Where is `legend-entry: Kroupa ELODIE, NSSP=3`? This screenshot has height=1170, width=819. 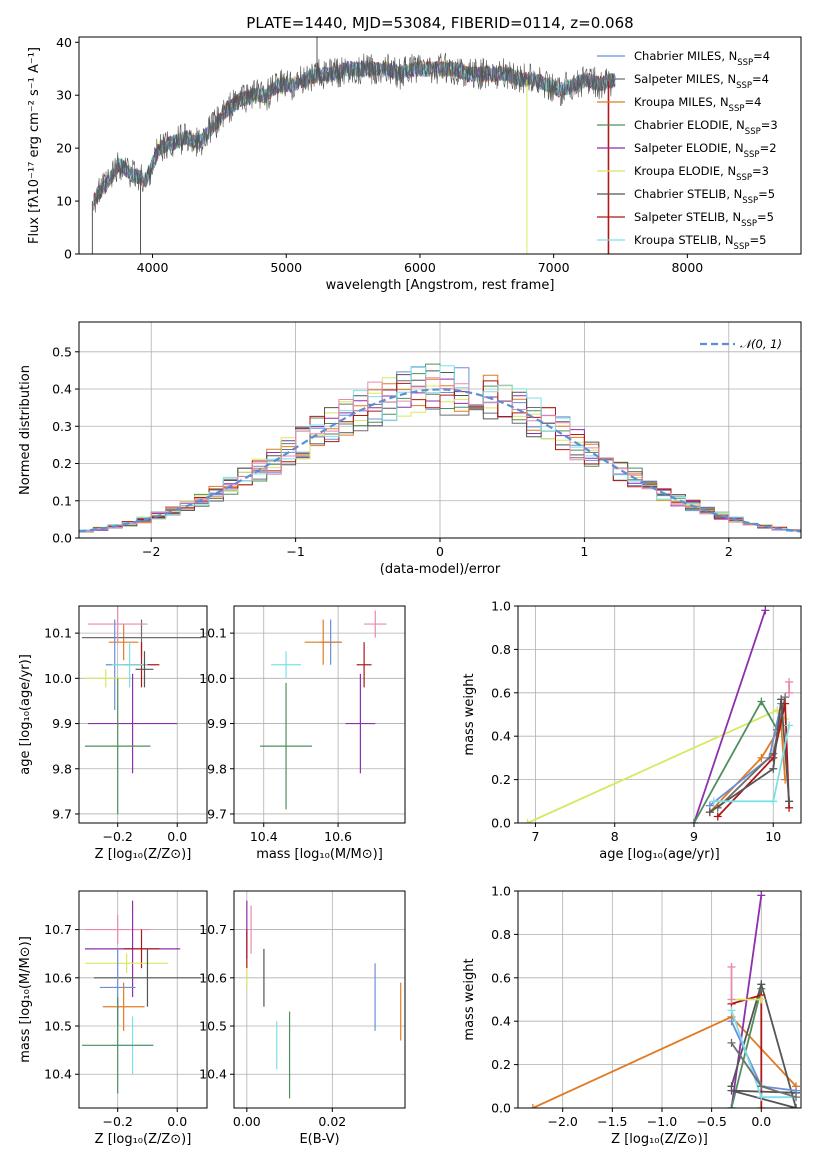 legend-entry: Kroupa ELODIE, NSSP=3 is located at coordinates (701, 173).